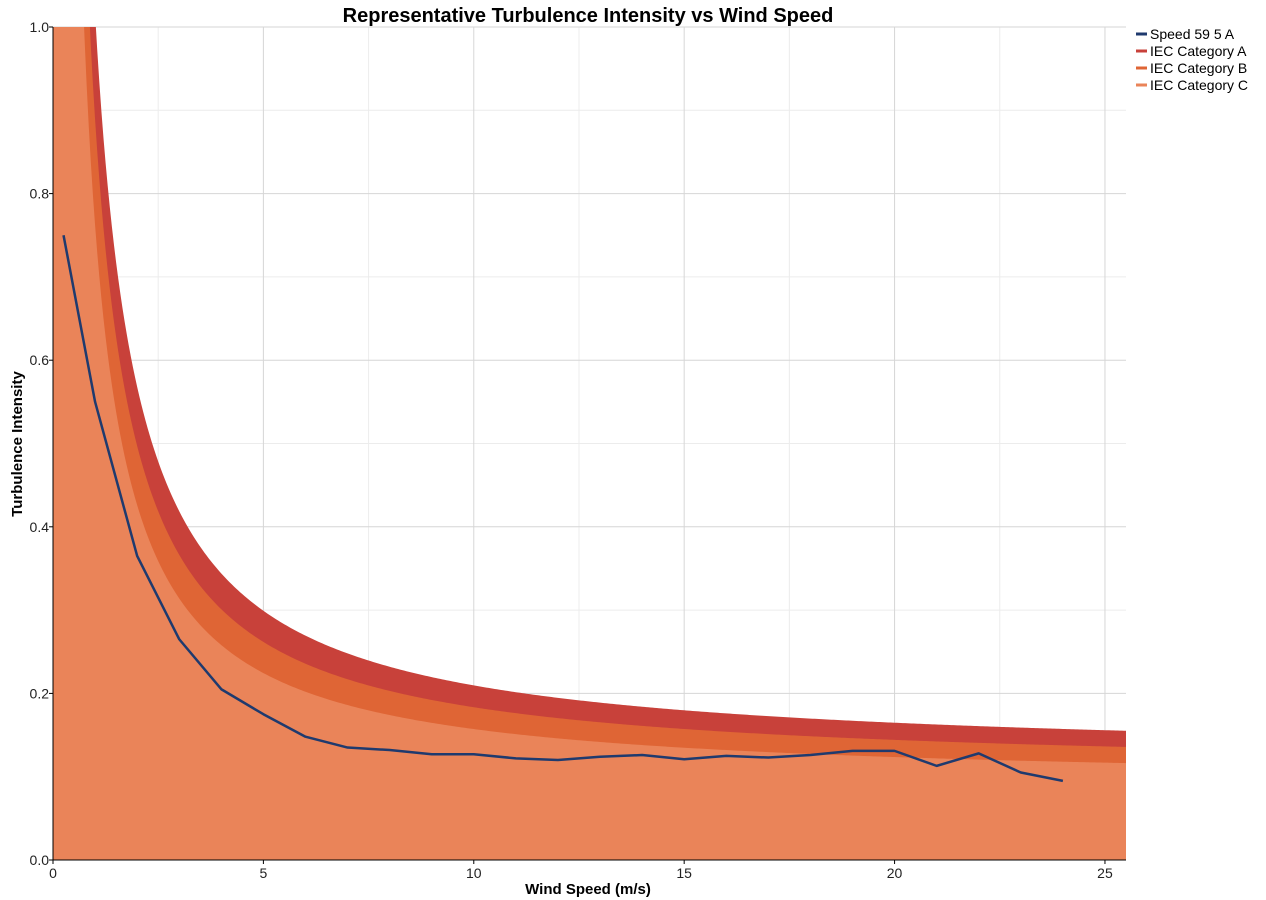  What do you see at coordinates (17, 444) in the screenshot?
I see `y-axis-label: Turbulence Intensity` at bounding box center [17, 444].